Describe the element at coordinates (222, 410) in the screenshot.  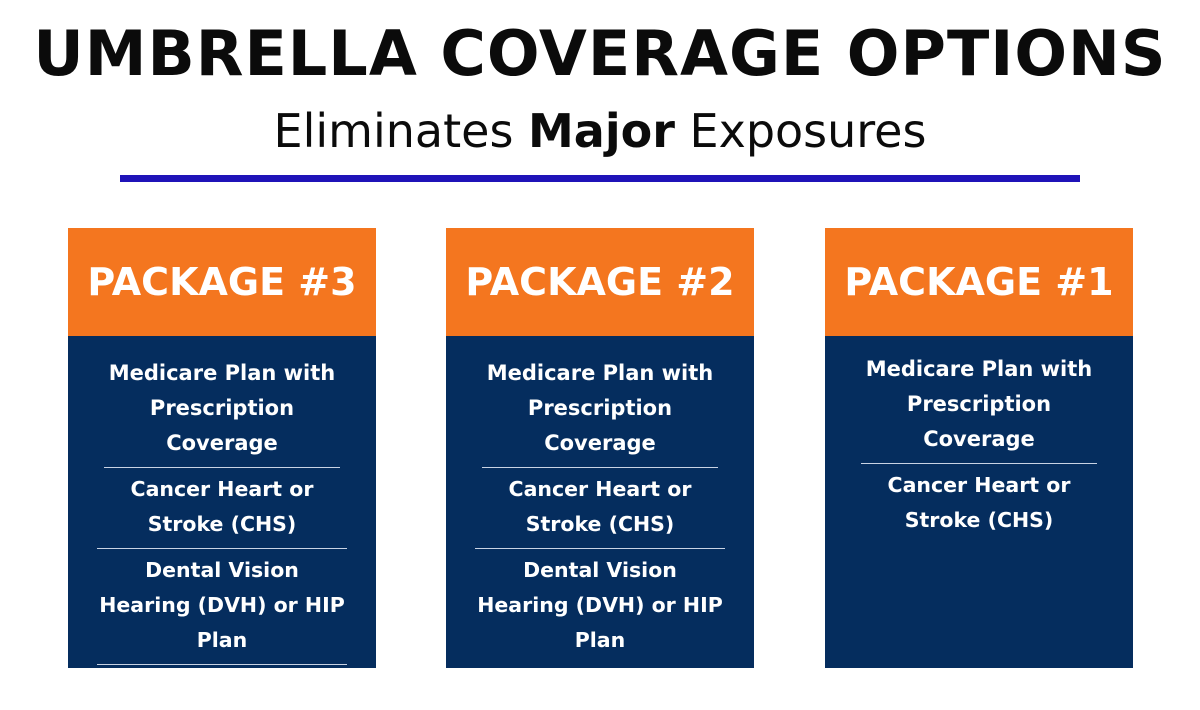
I see `package-3-item-medicare: Medicare Plan with Prescription Coverage` at that location.